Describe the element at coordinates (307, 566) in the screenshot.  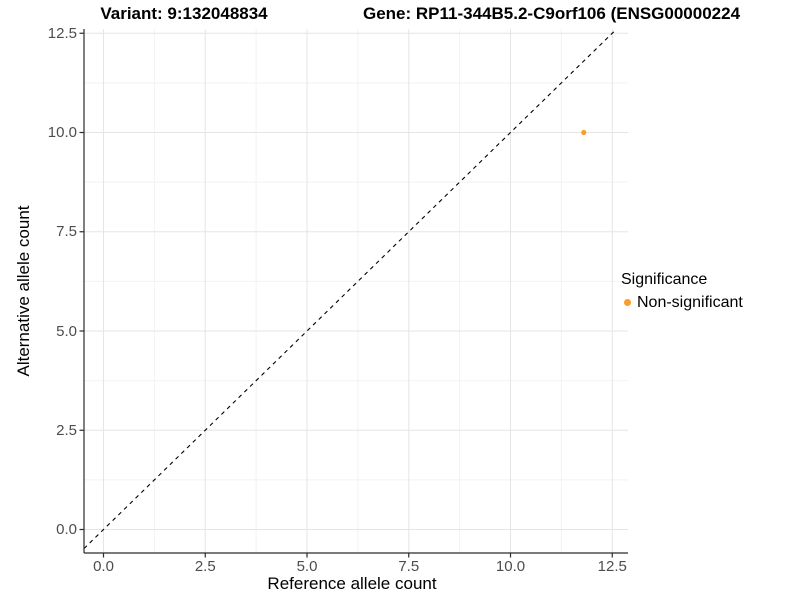
I see `x-tick-label: 5.0` at that location.